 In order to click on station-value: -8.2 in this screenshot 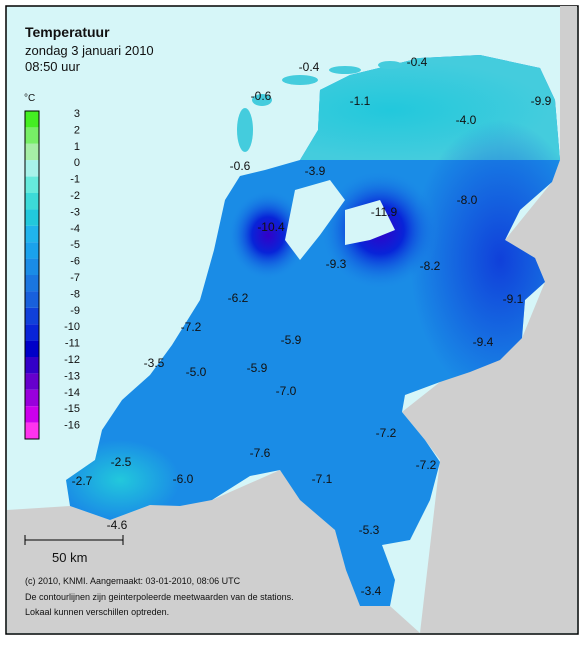, I will do `click(430, 266)`.